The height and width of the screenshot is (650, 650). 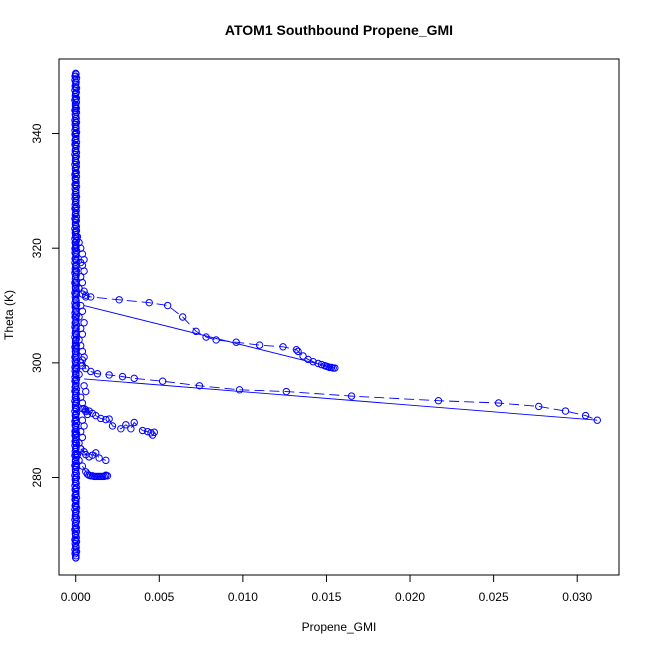 I want to click on x-tick-label: 0.025, so click(x=494, y=597).